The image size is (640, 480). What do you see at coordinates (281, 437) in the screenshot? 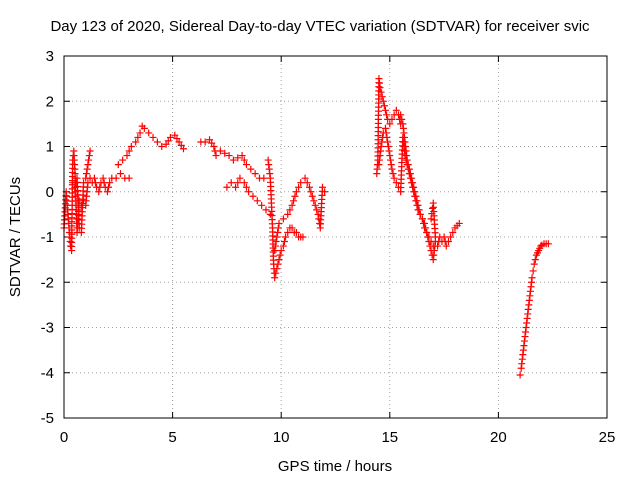
I see `x-tick-label: 10` at bounding box center [281, 437].